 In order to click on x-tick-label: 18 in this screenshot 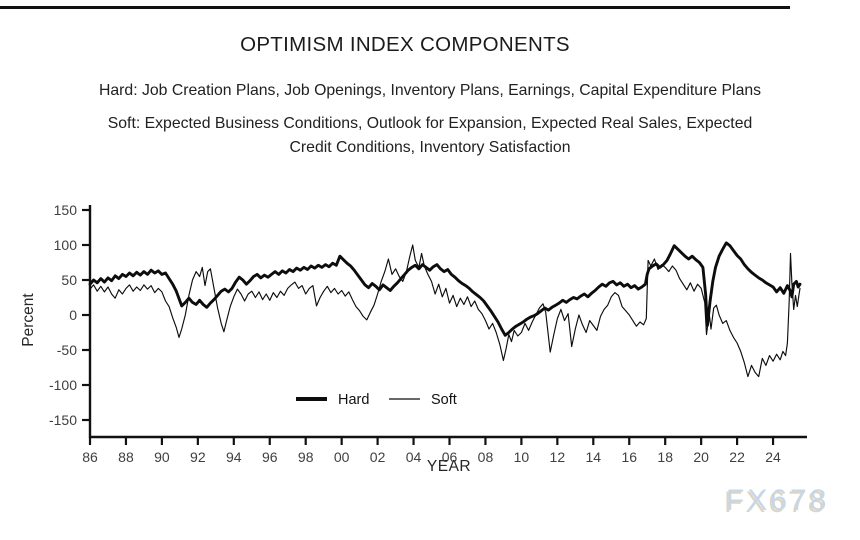, I will do `click(665, 457)`.